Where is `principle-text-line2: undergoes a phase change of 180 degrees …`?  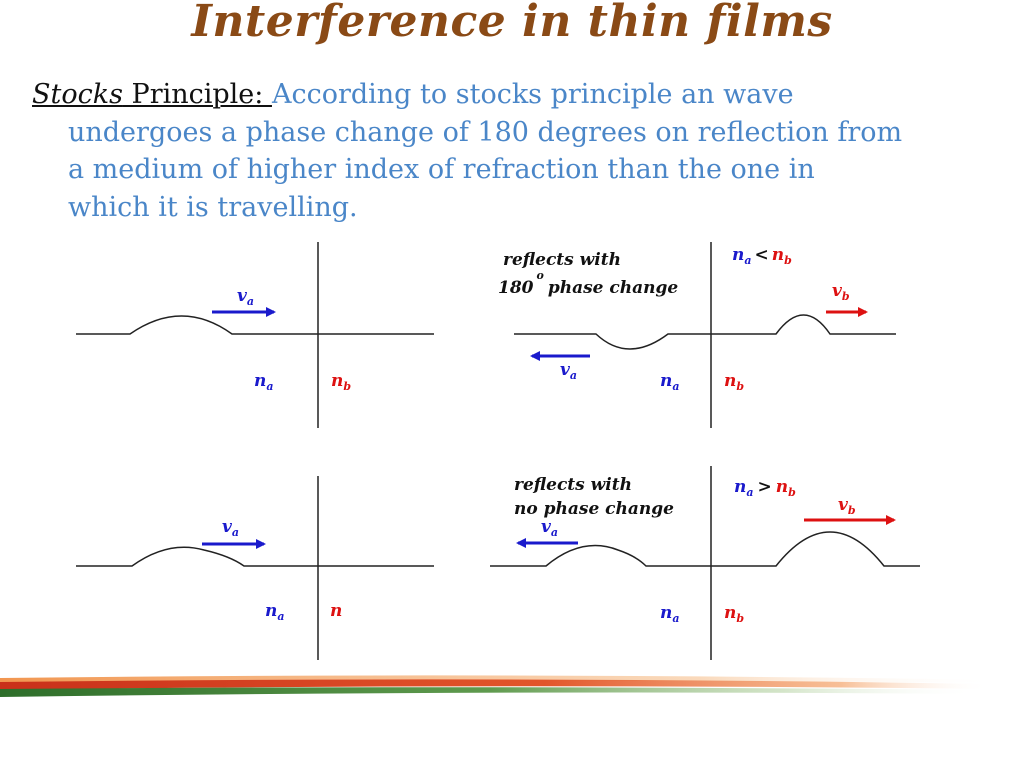
principle-text-line2: undergoes a phase change of 180 degrees … is located at coordinates (485, 132).